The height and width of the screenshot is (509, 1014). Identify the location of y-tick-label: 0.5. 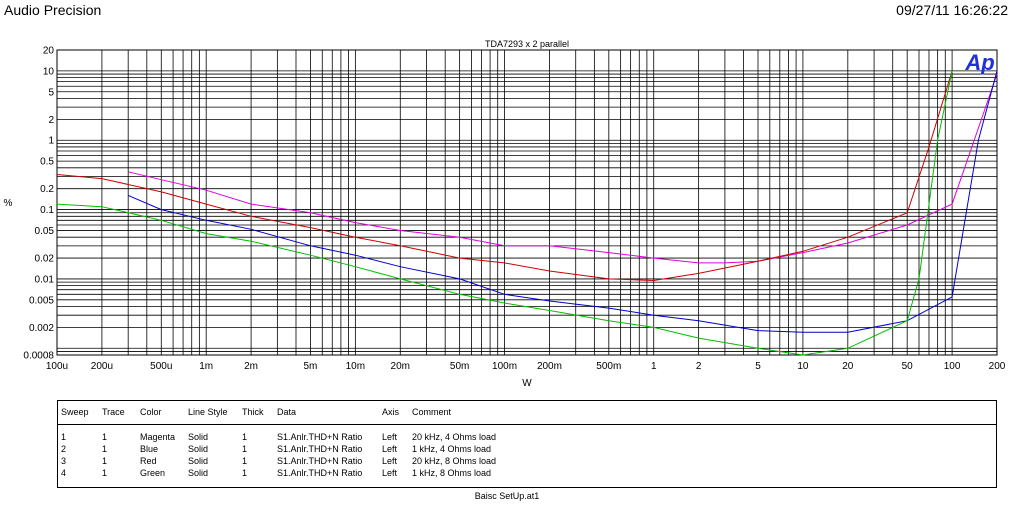
(47, 162).